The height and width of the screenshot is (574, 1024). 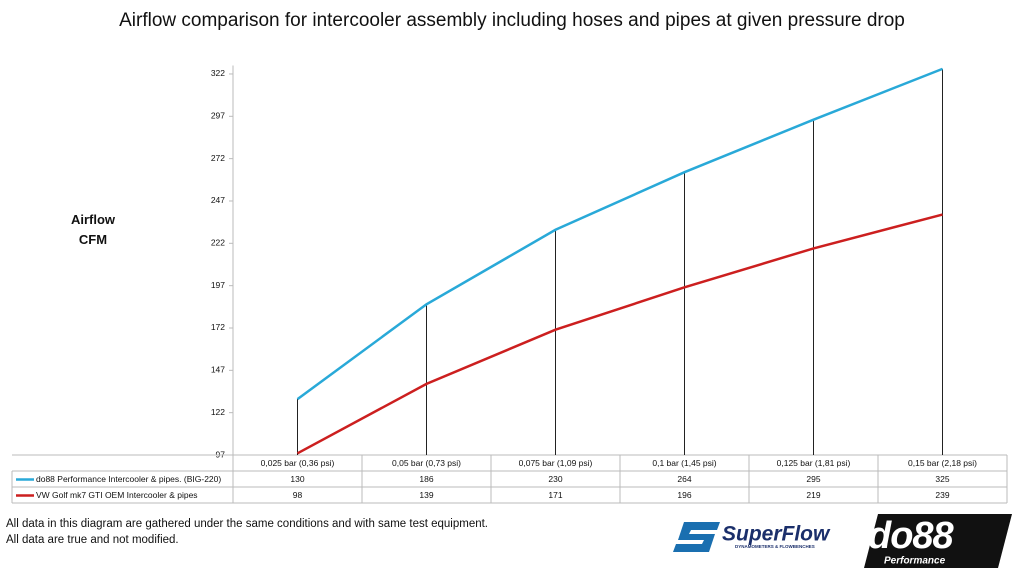 I want to click on x-tick-label: 0,025 bar (0,36 psi), so click(x=298, y=463).